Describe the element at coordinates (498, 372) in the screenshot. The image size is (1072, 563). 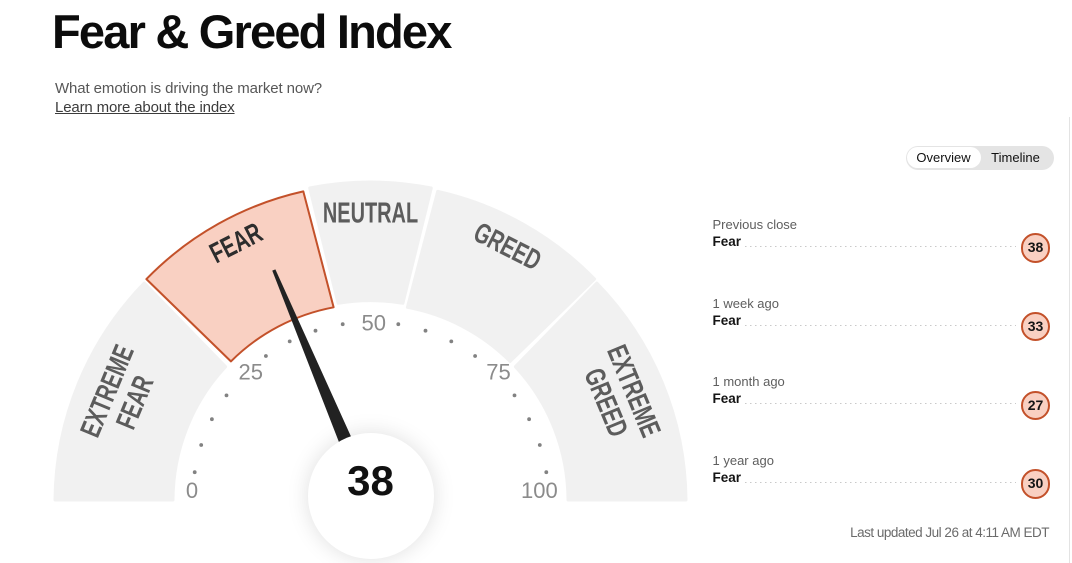
I see `svg-text: 75` at that location.